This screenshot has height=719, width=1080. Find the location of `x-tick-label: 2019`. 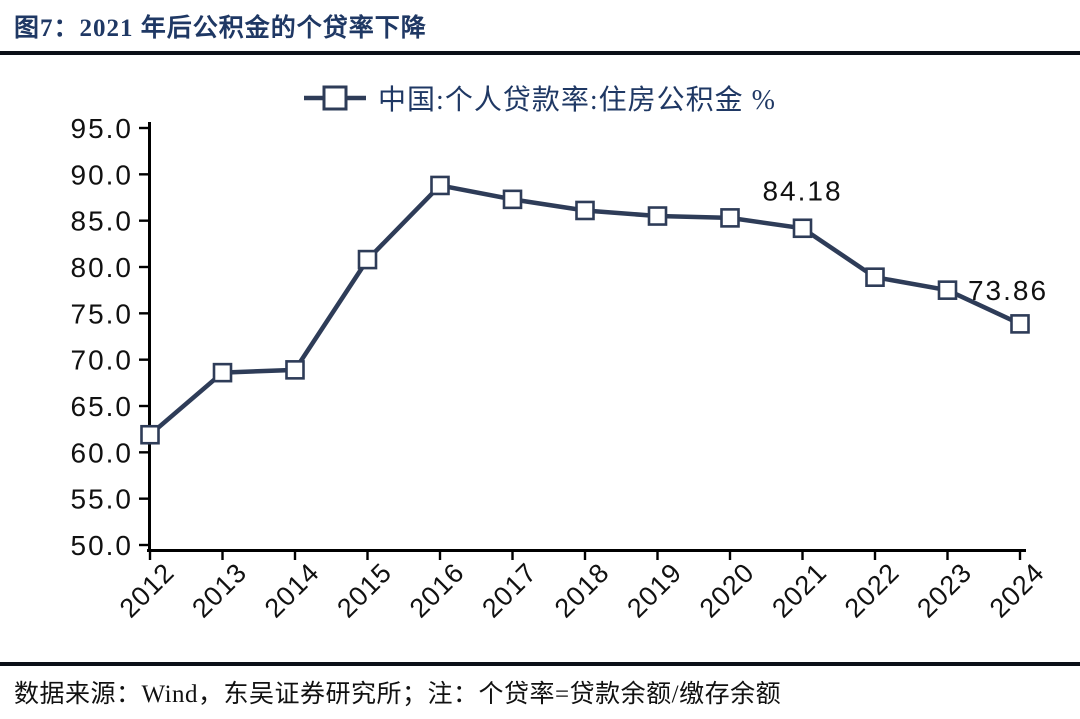

x-tick-label: 2019 is located at coordinates (654, 590).